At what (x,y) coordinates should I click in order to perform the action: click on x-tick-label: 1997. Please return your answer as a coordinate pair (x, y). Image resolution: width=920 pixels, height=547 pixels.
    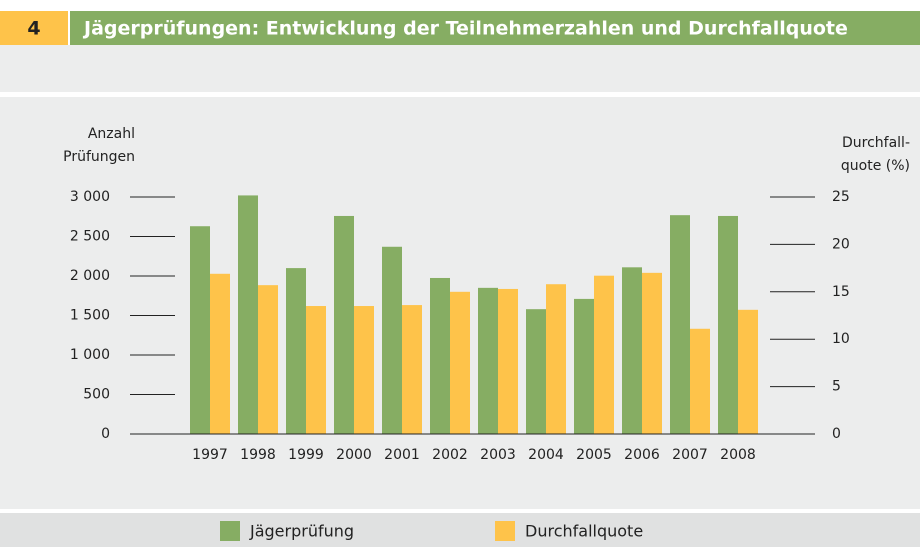
    Looking at the image, I should click on (210, 455).